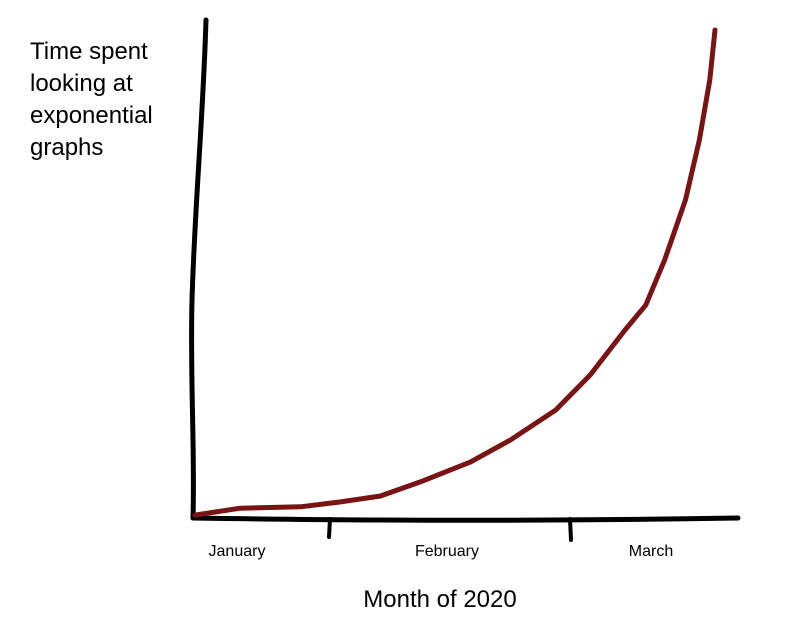 The width and height of the screenshot is (800, 626). I want to click on x-axis, so click(465, 519).